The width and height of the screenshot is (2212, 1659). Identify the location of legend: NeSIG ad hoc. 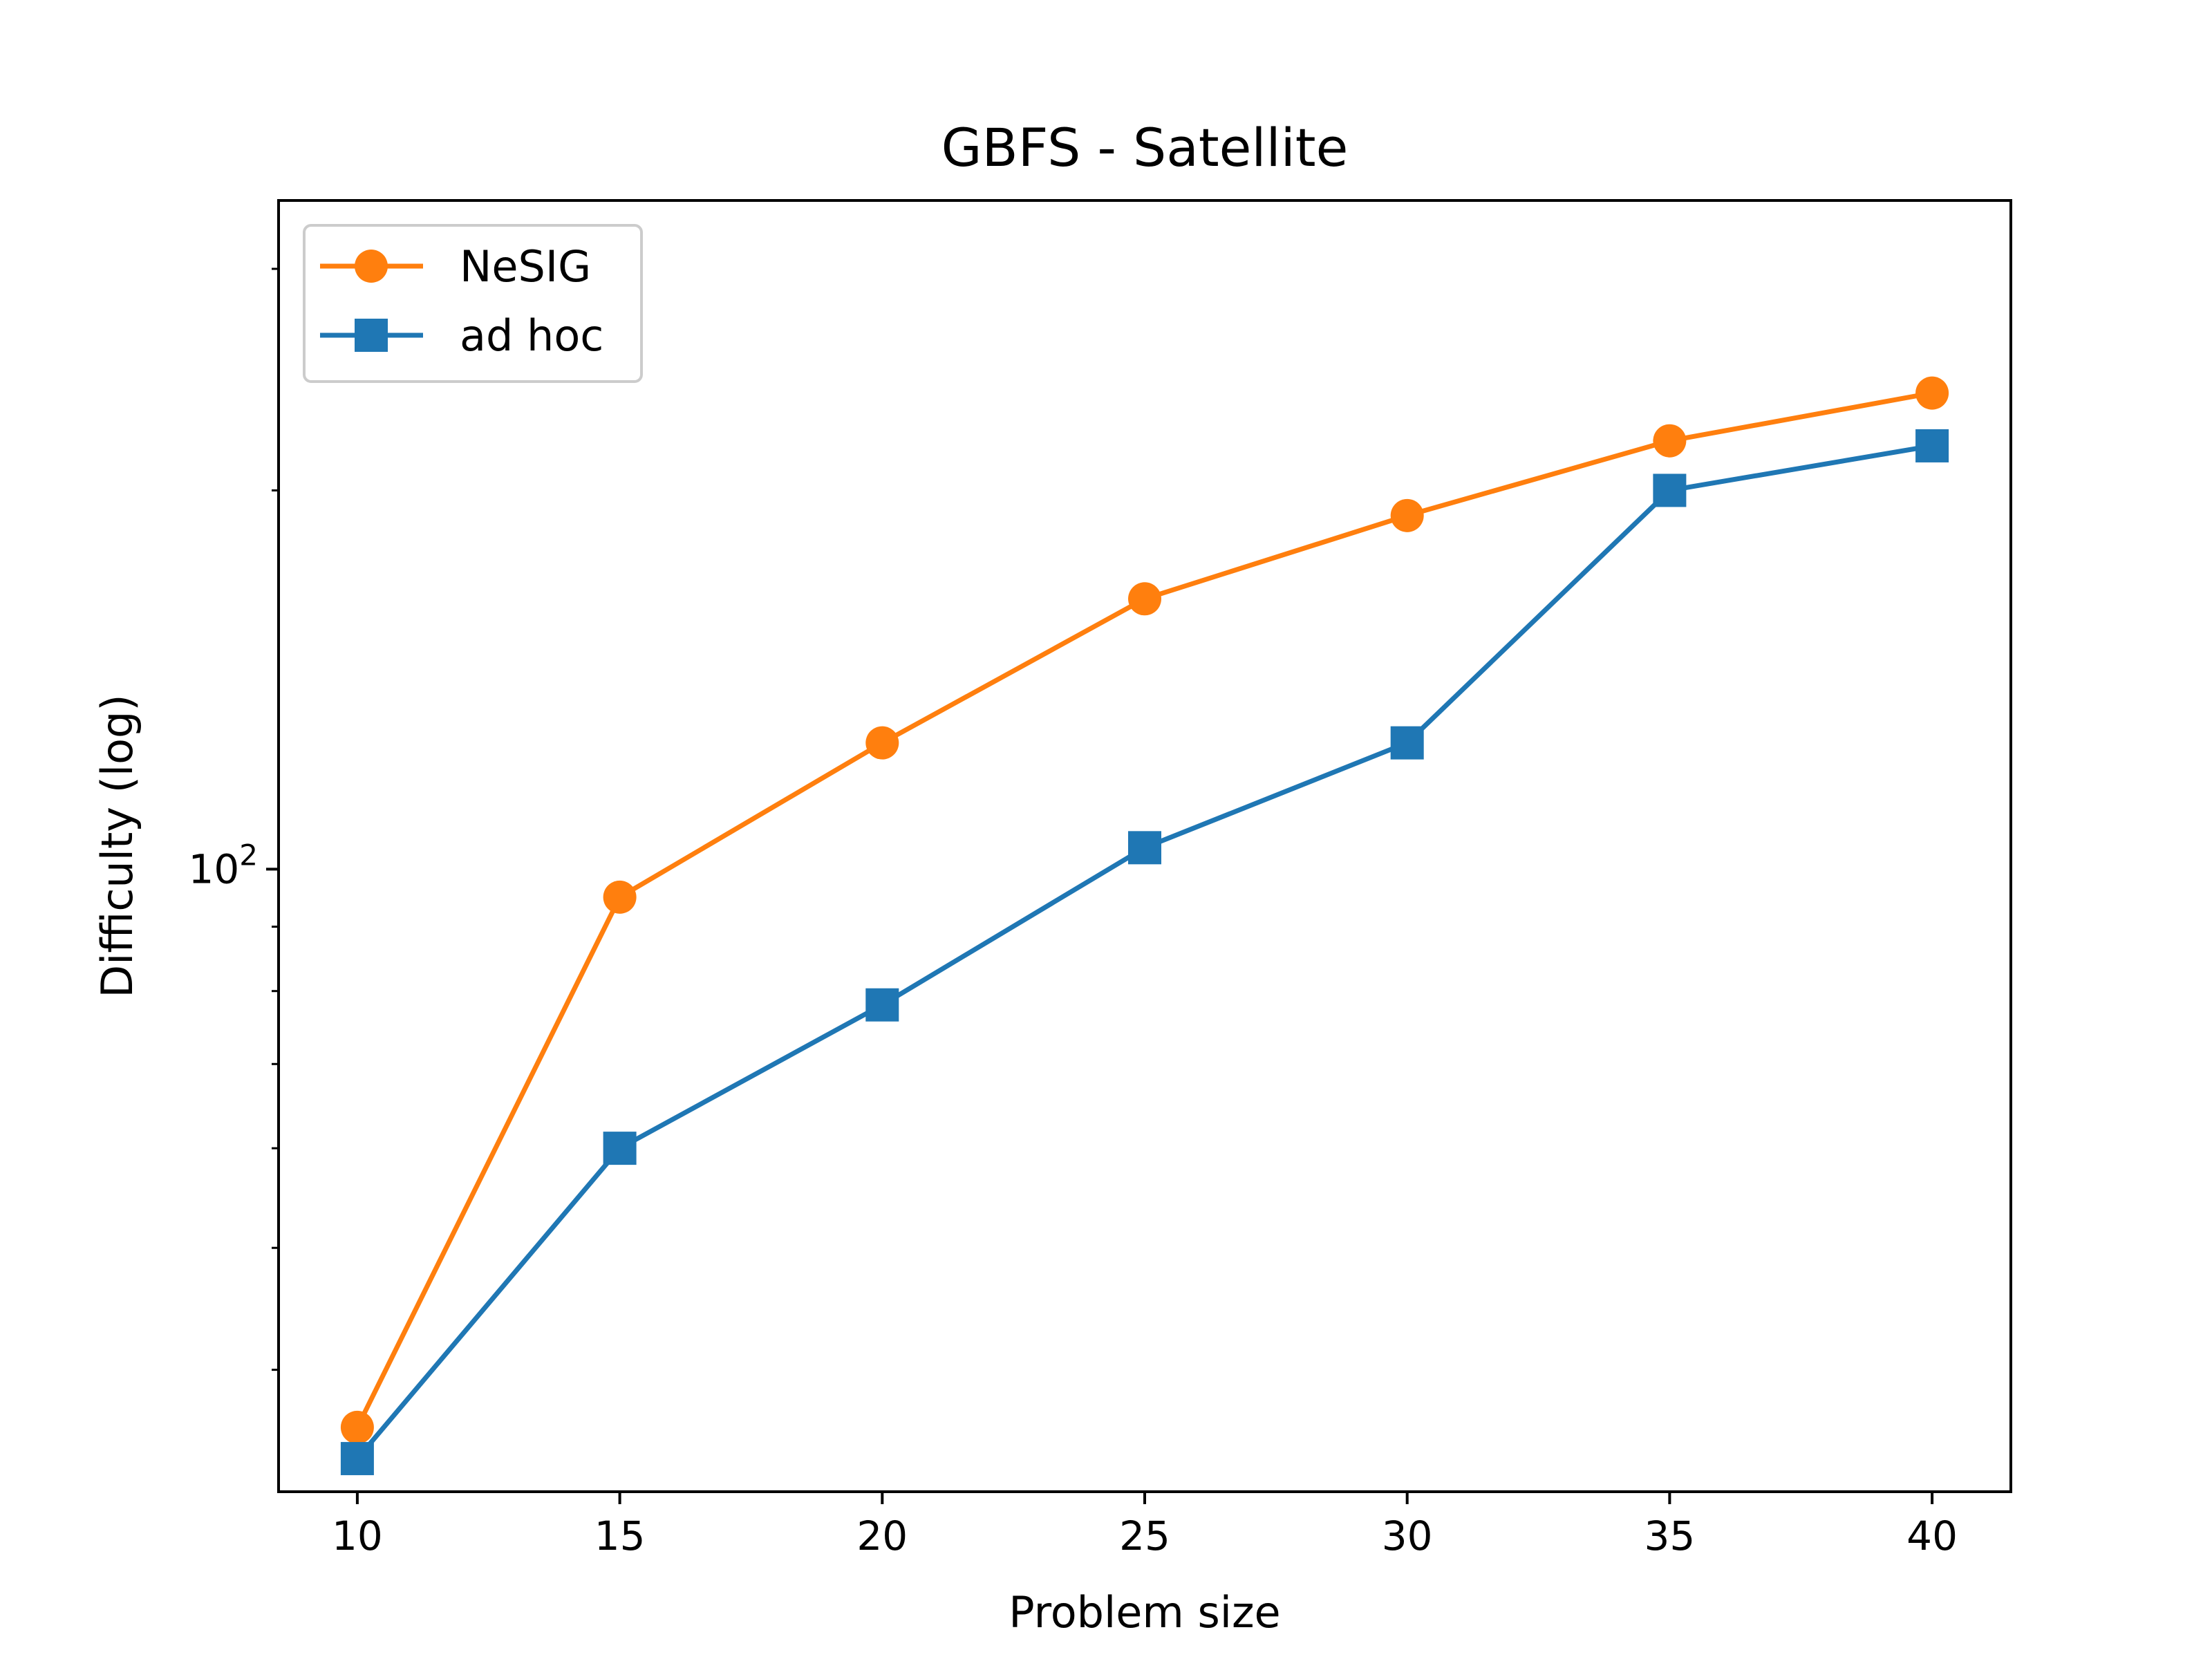
(473, 303).